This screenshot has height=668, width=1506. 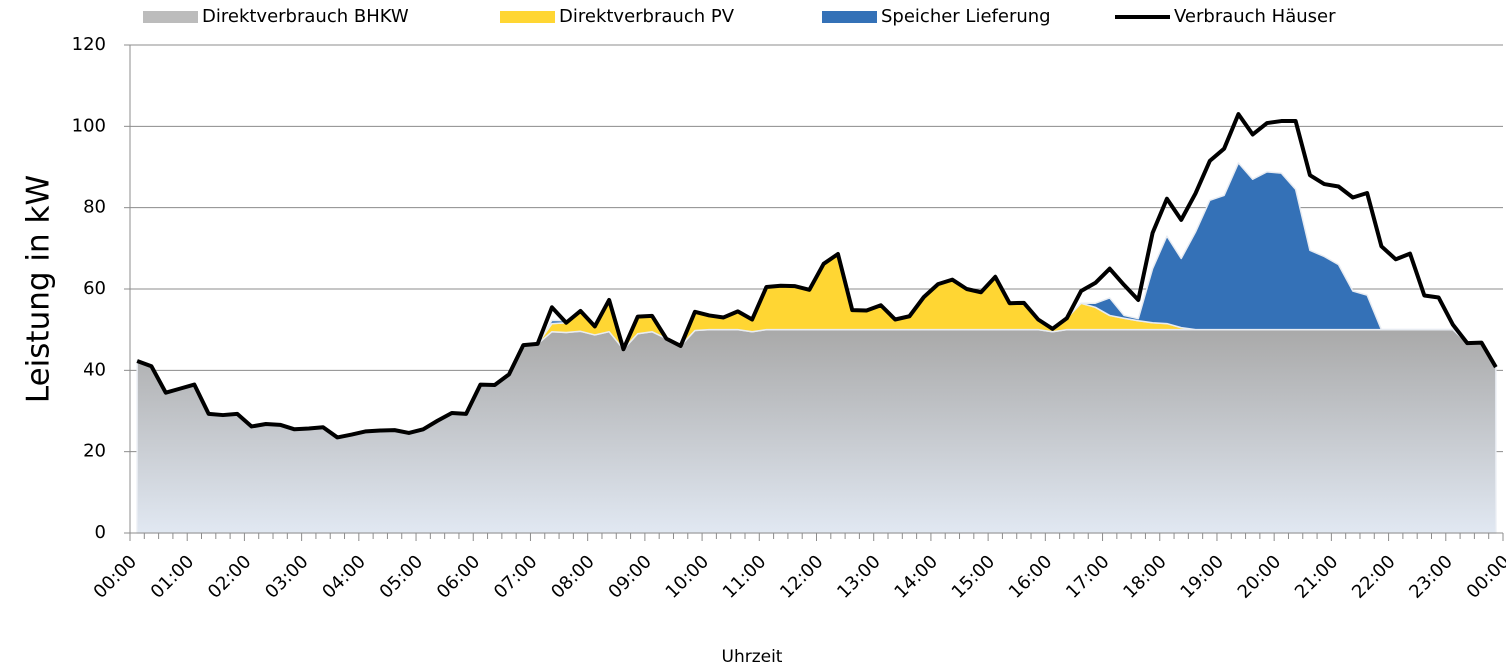 What do you see at coordinates (39, 289) in the screenshot?
I see `y-axis-title: Leistung in kW` at bounding box center [39, 289].